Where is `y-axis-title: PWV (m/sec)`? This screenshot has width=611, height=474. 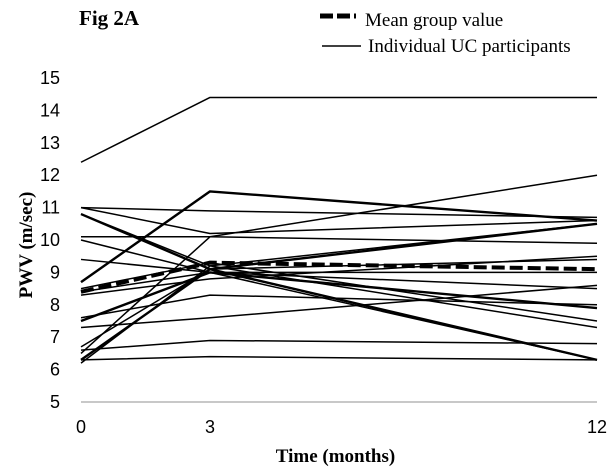 y-axis-title: PWV (m/sec) is located at coordinates (26, 245).